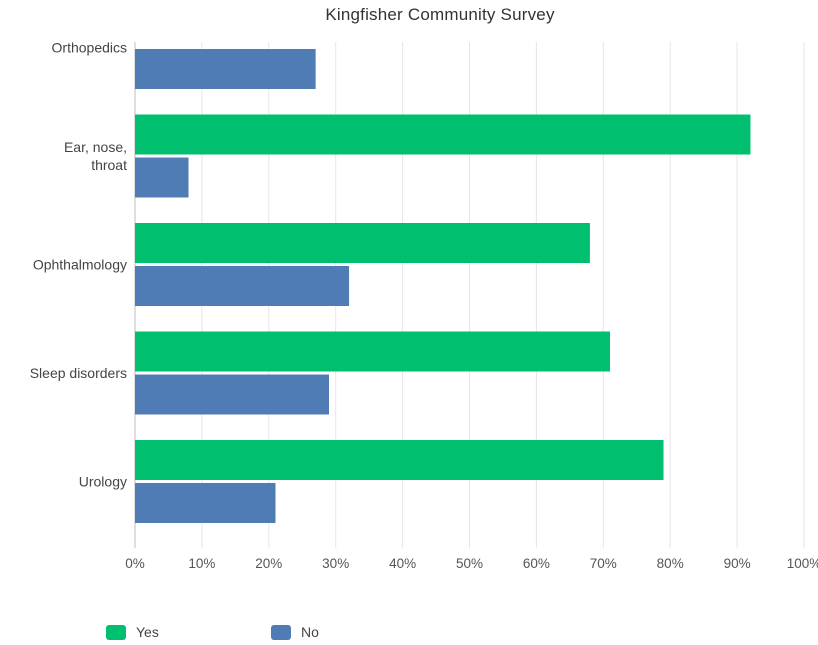  I want to click on x-tick-label: 30%, so click(335, 563).